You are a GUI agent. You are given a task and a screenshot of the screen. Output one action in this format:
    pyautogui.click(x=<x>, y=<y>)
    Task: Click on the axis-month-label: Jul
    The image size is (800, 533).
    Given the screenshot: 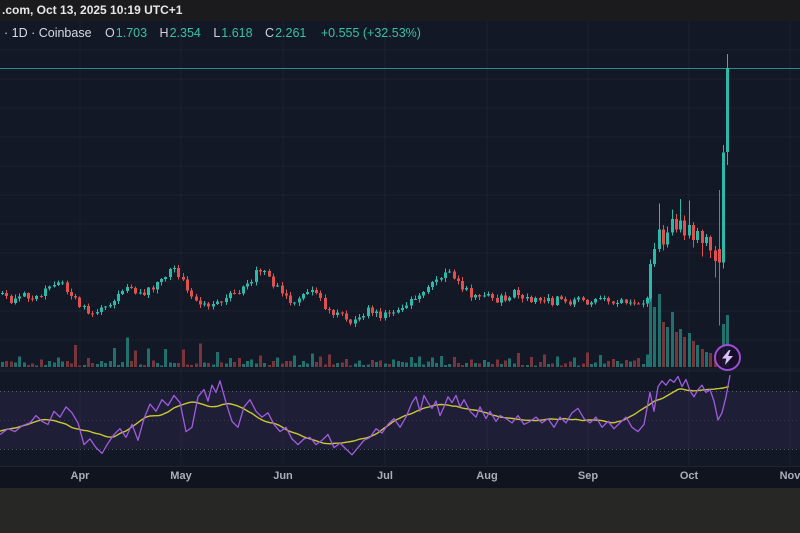 What is the action you would take?
    pyautogui.click(x=385, y=476)
    